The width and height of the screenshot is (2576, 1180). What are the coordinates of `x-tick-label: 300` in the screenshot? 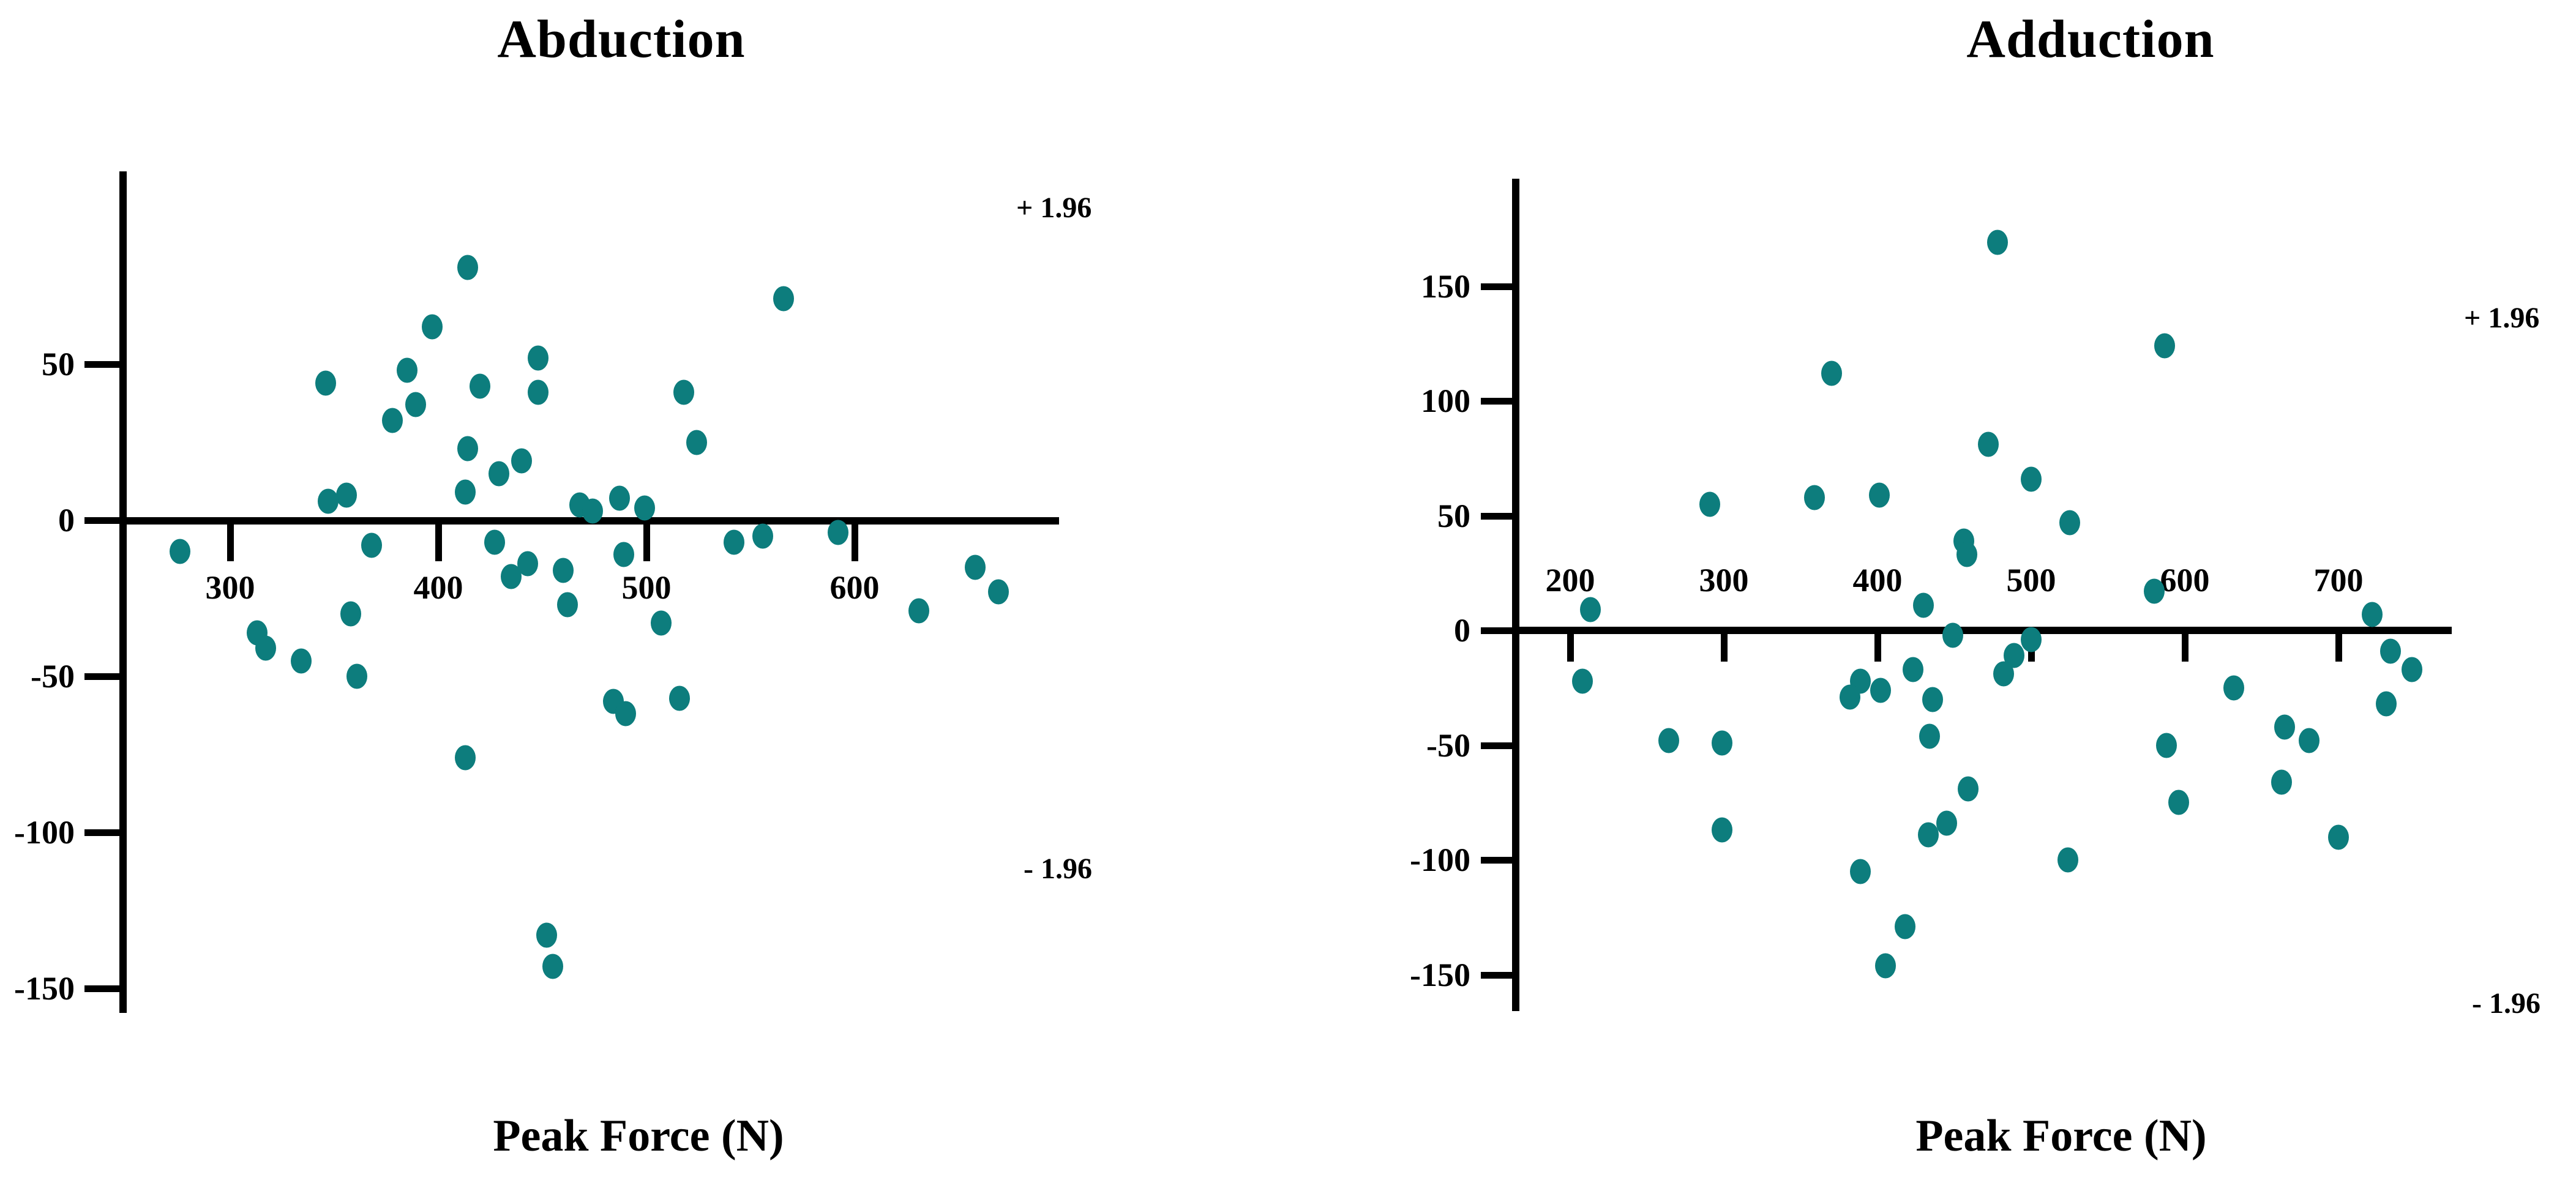 It's located at (230, 587).